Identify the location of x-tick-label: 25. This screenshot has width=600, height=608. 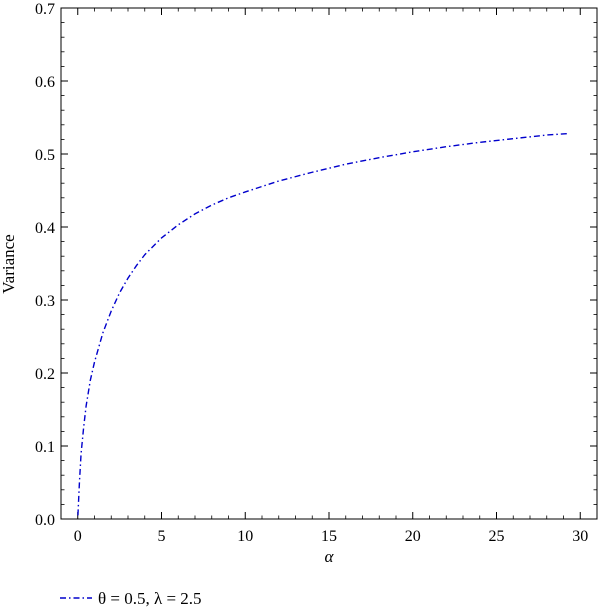
(497, 536).